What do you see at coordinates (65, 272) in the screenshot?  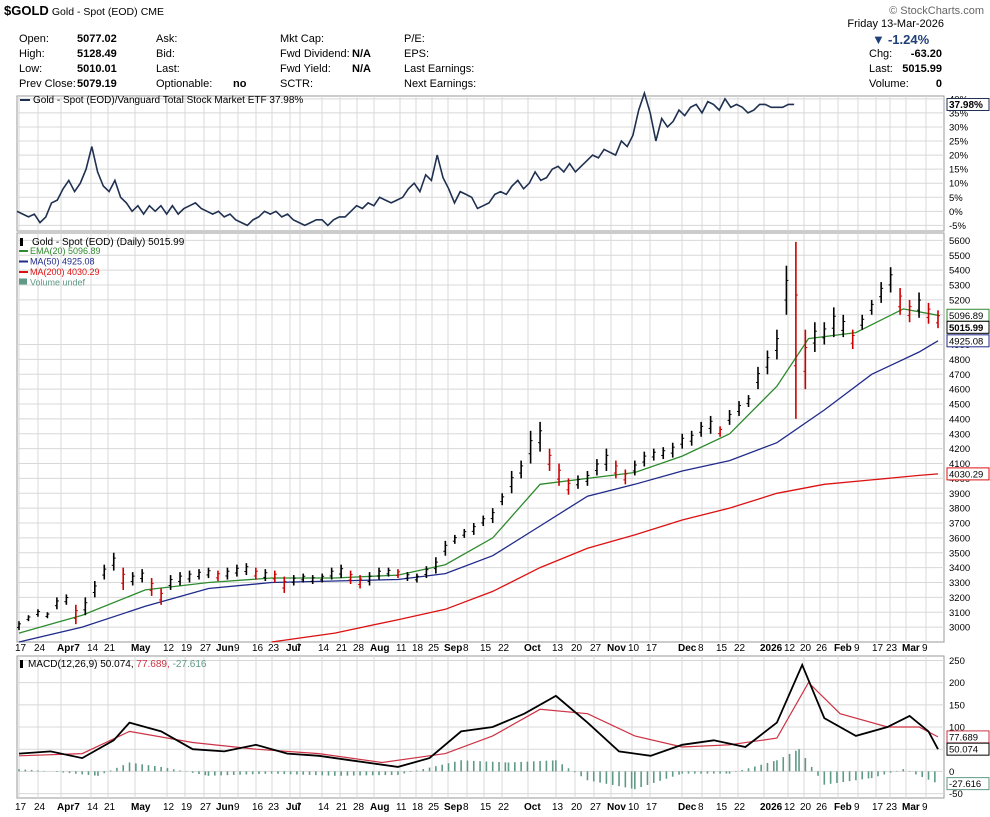 I see `legend-label: MA(200) 4030.29` at bounding box center [65, 272].